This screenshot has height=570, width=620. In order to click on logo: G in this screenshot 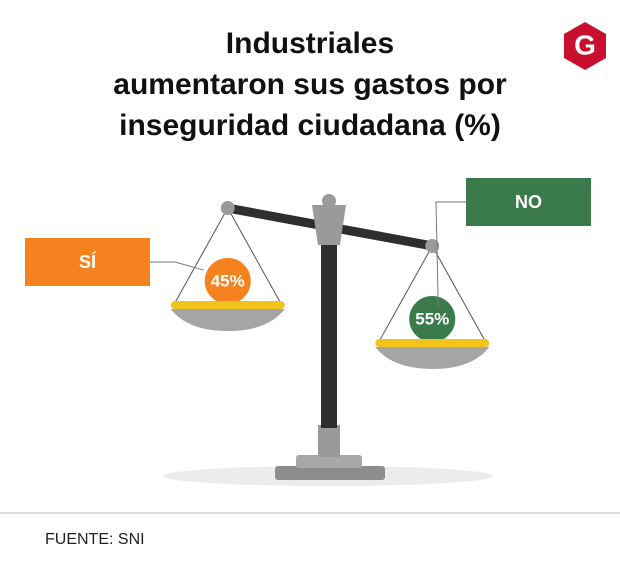, I will do `click(585, 46)`.